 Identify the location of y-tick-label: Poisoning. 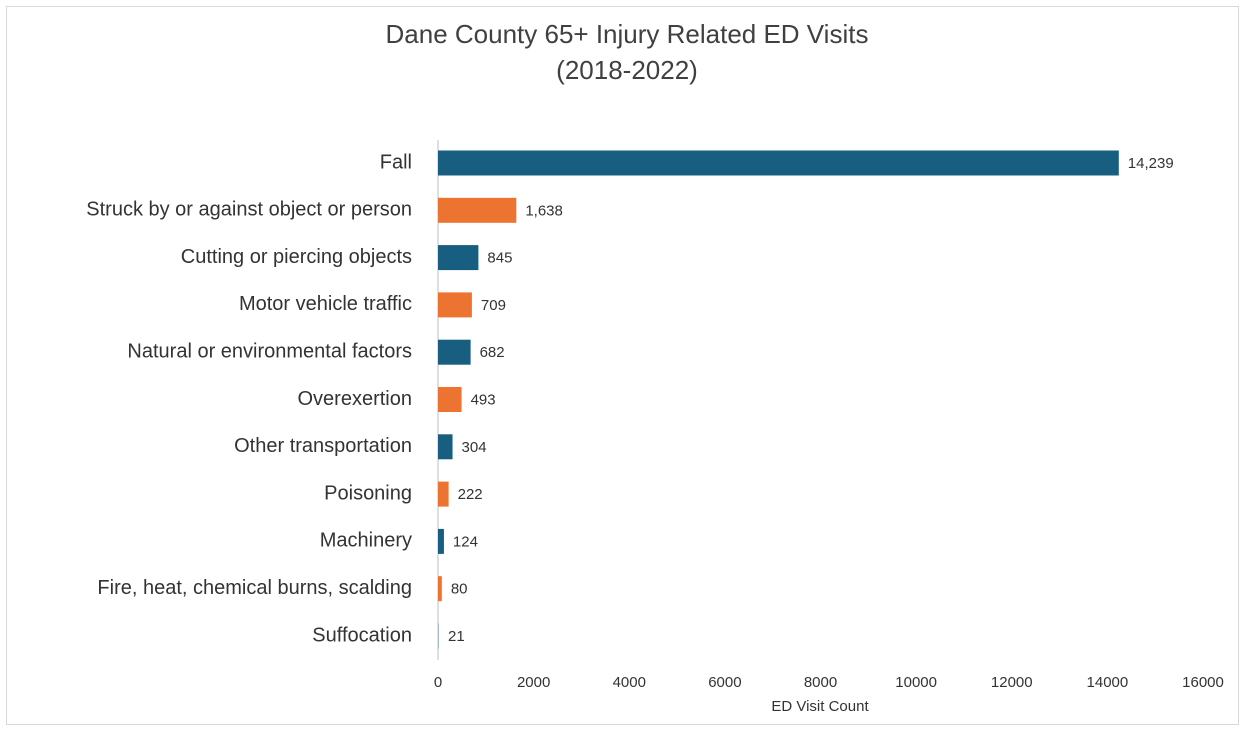
(368, 493).